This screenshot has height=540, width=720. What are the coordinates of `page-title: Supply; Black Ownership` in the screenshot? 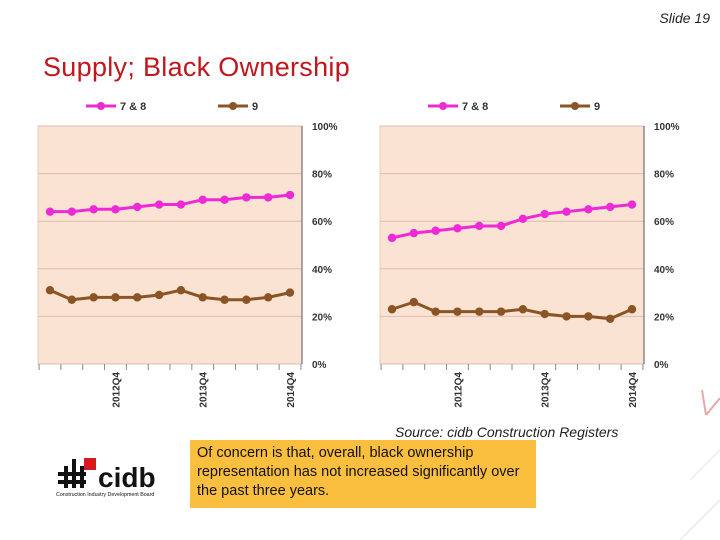 It's located at (197, 67).